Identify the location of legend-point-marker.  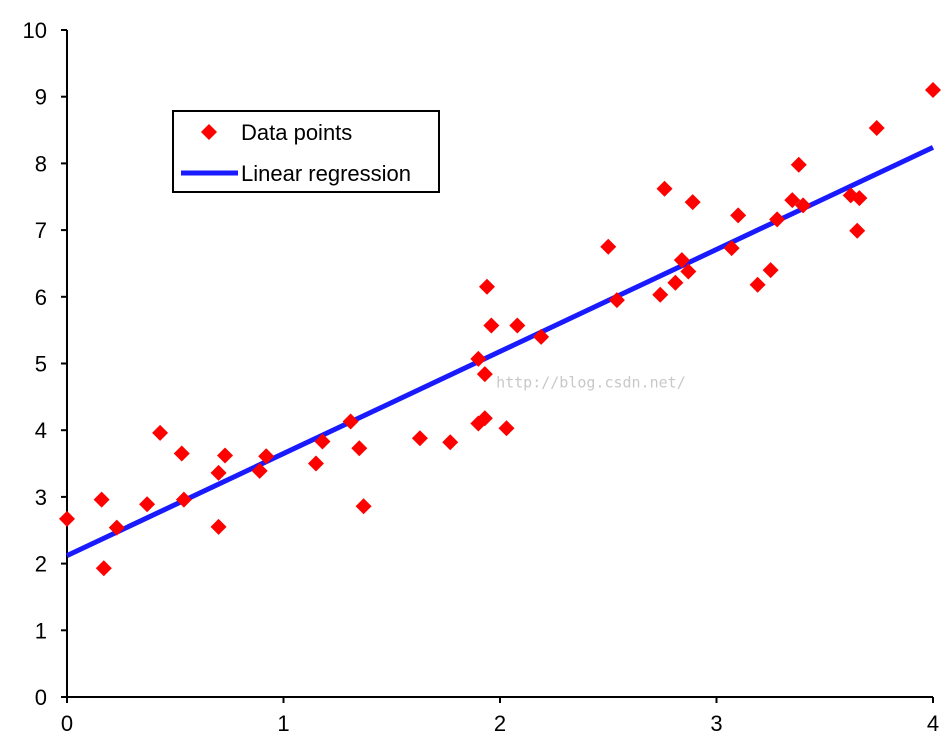
(209, 132).